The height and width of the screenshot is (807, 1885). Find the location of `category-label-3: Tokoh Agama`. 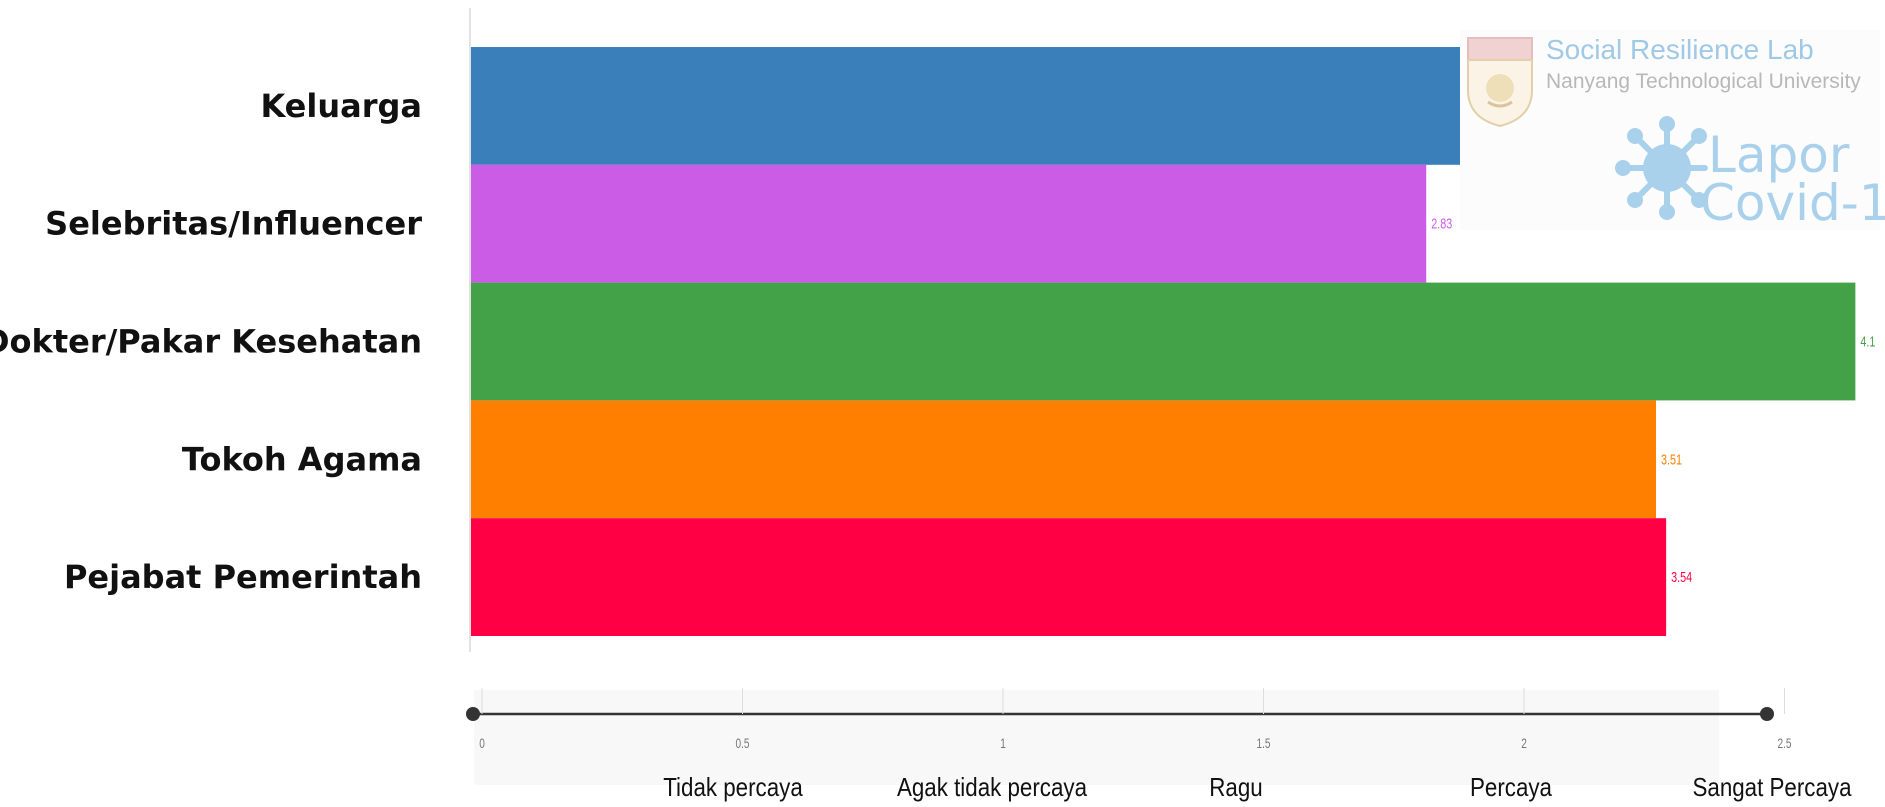

category-label-3: Tokoh Agama is located at coordinates (302, 459).